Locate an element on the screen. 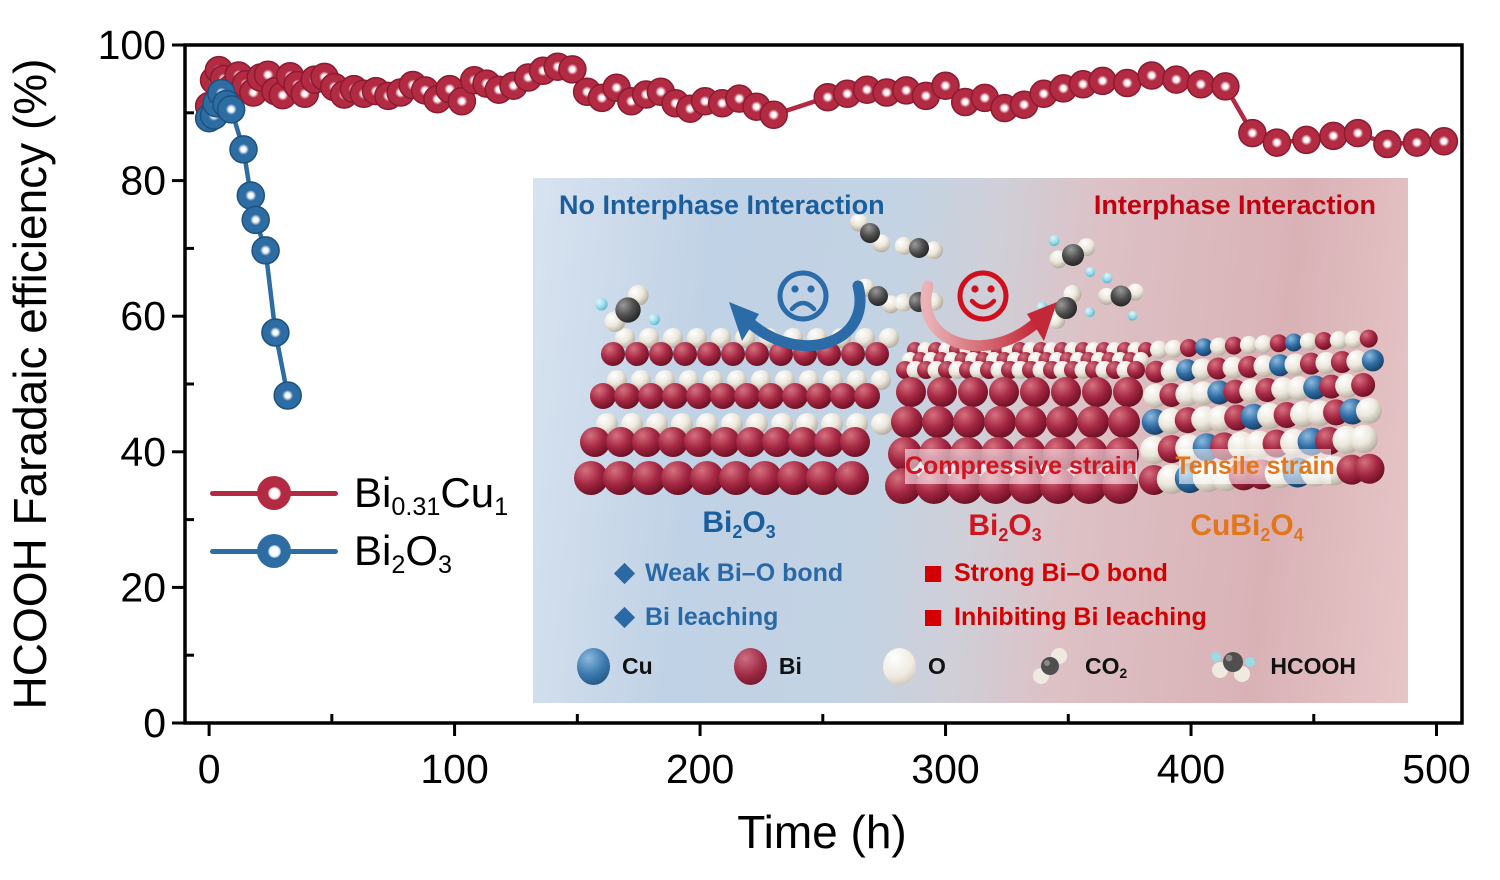 The width and height of the screenshot is (1500, 880). tensile-strain-label: Tensile strain is located at coordinates (1255, 466).